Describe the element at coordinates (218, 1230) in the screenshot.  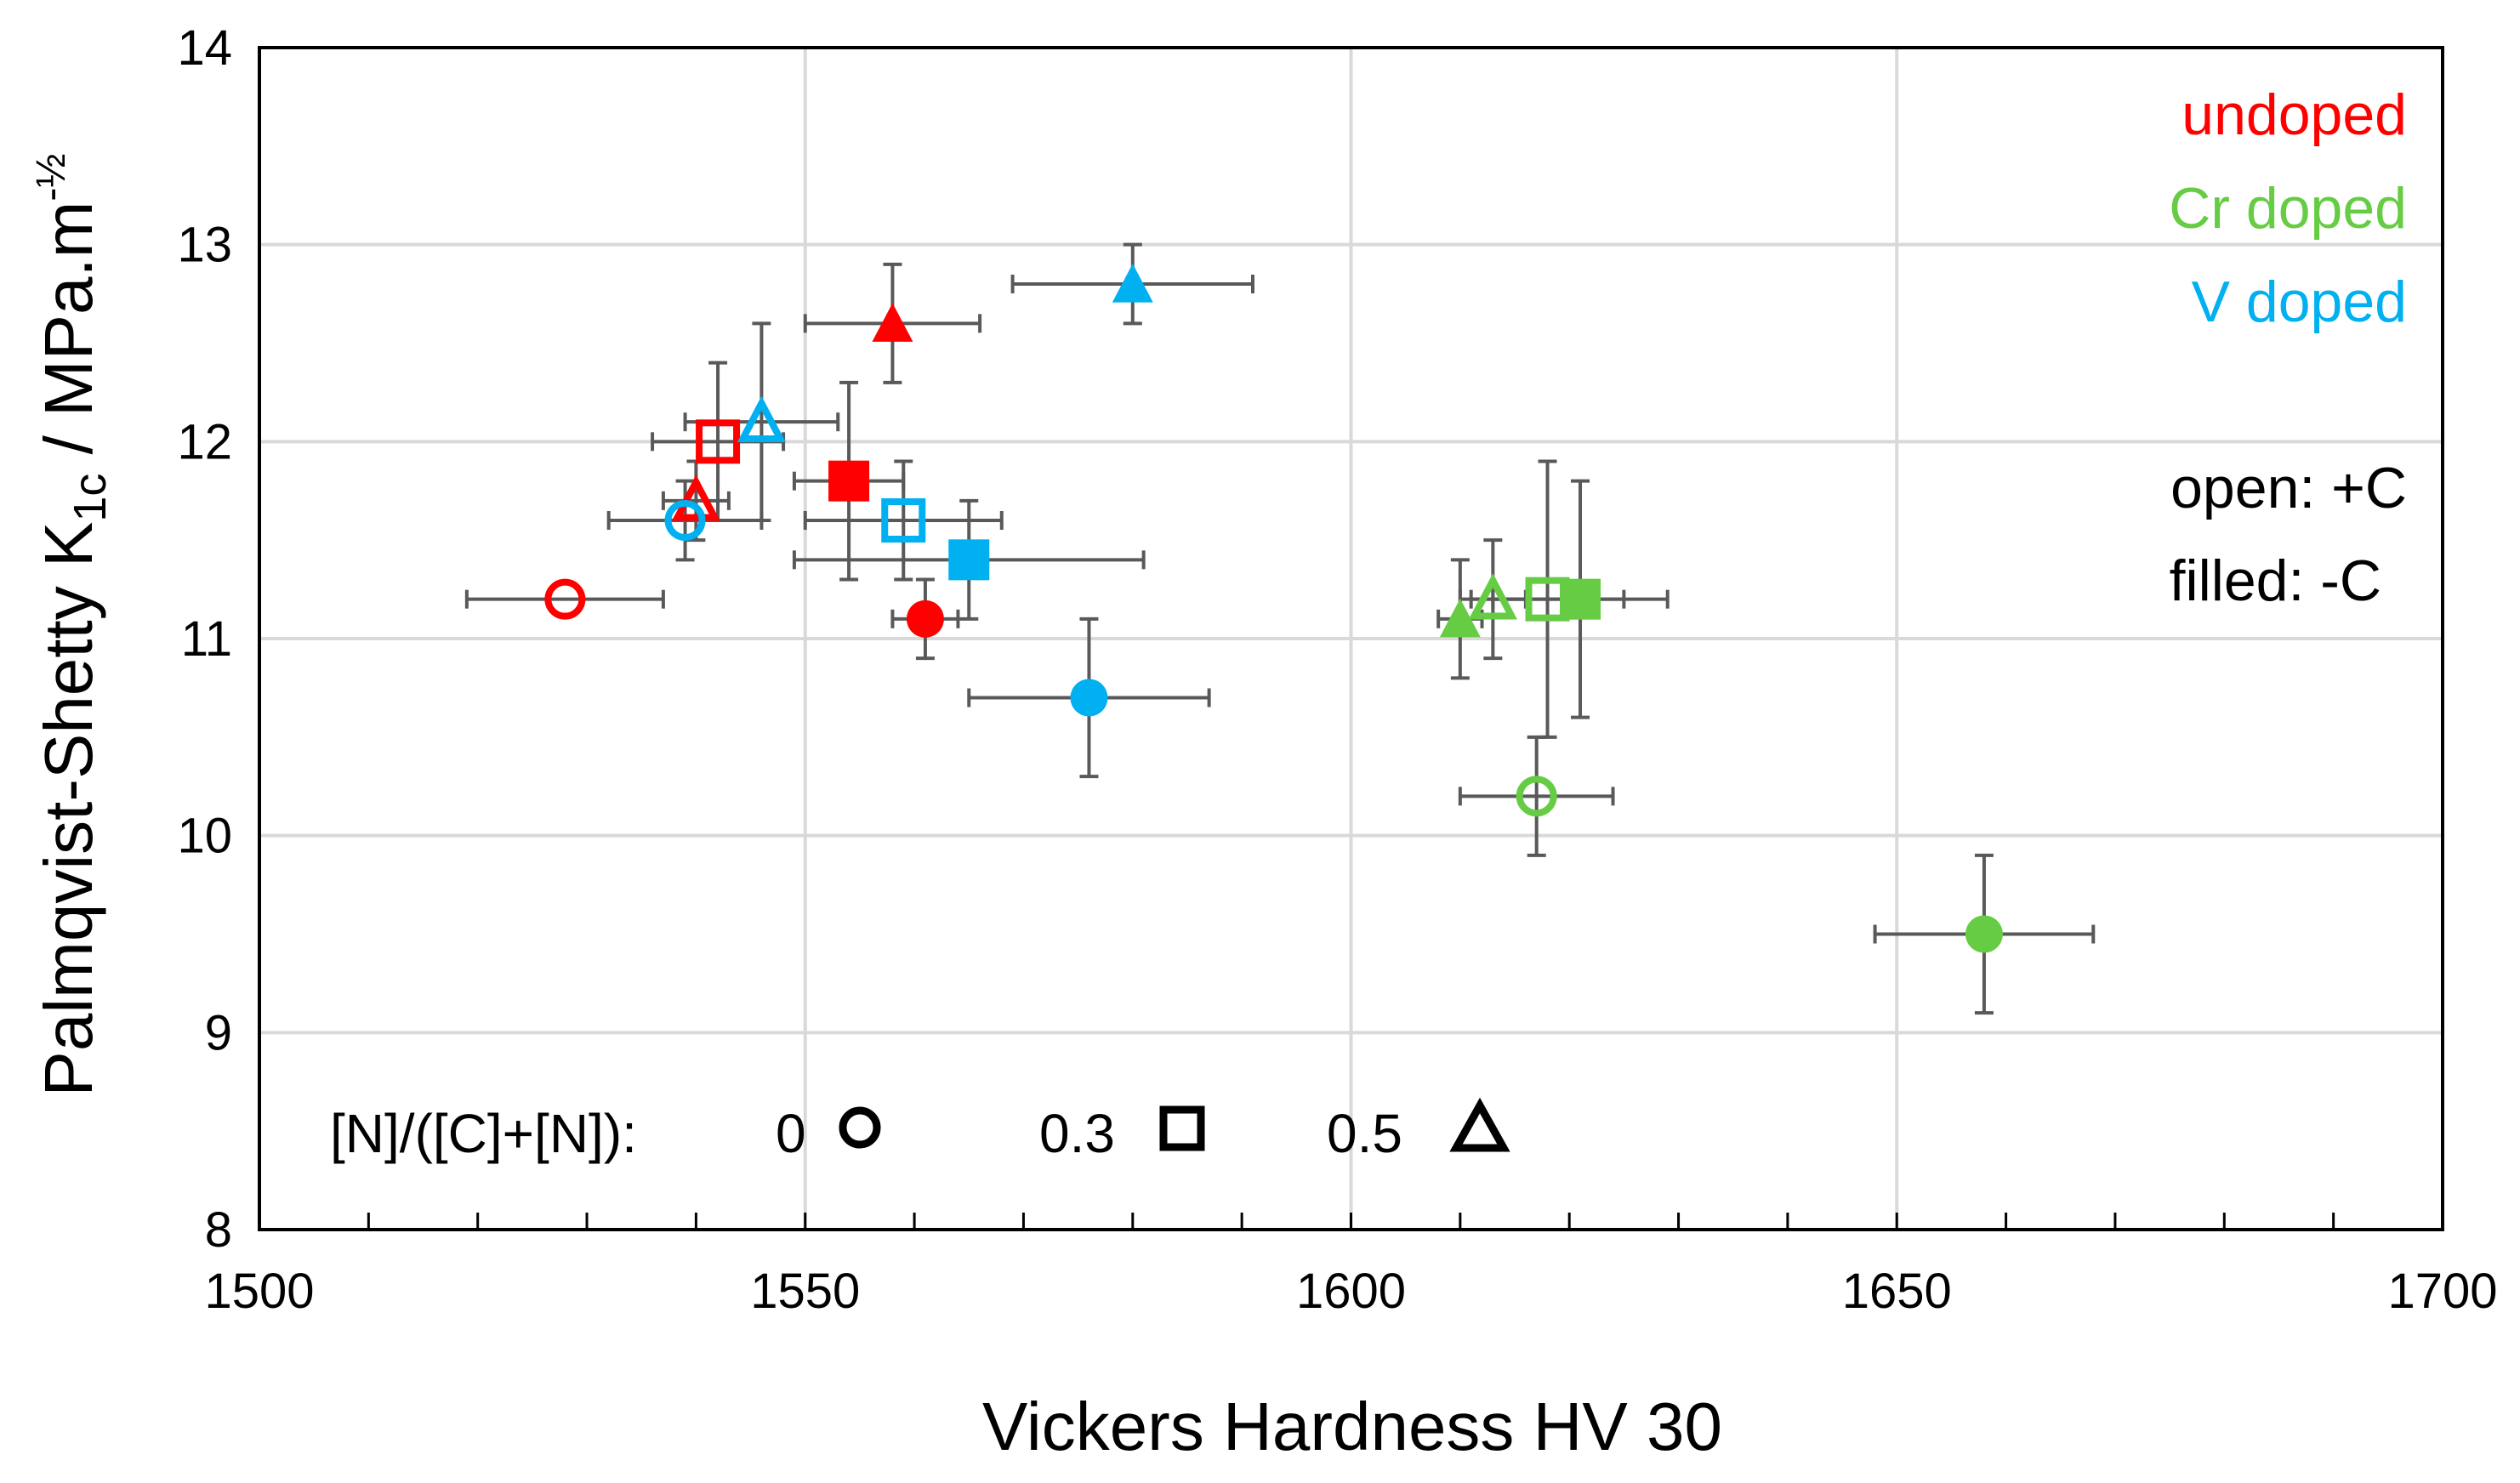
I see `y-tick-label: 8` at that location.